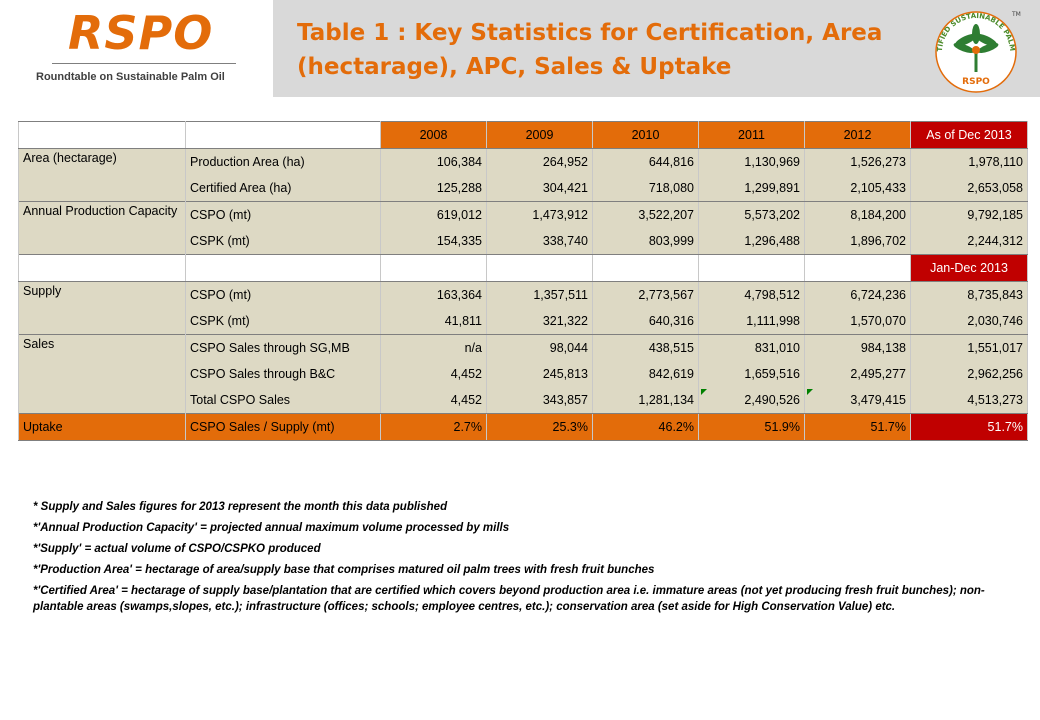 This screenshot has height=720, width=1040. Describe the element at coordinates (539, 241) in the screenshot. I see `cell-value: 338,740` at that location.